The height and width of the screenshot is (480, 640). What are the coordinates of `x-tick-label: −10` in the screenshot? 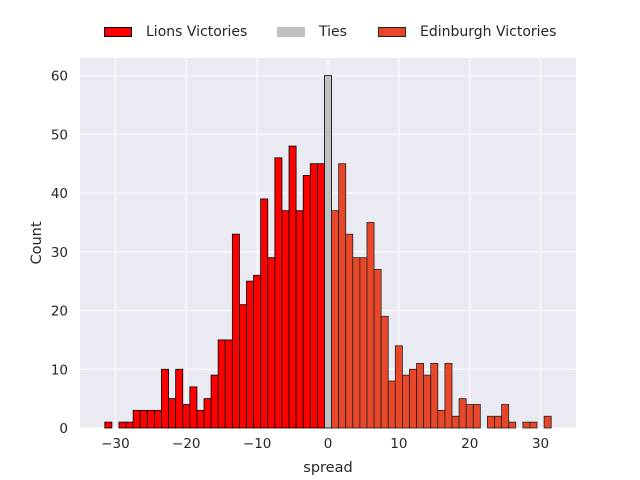 It's located at (257, 444).